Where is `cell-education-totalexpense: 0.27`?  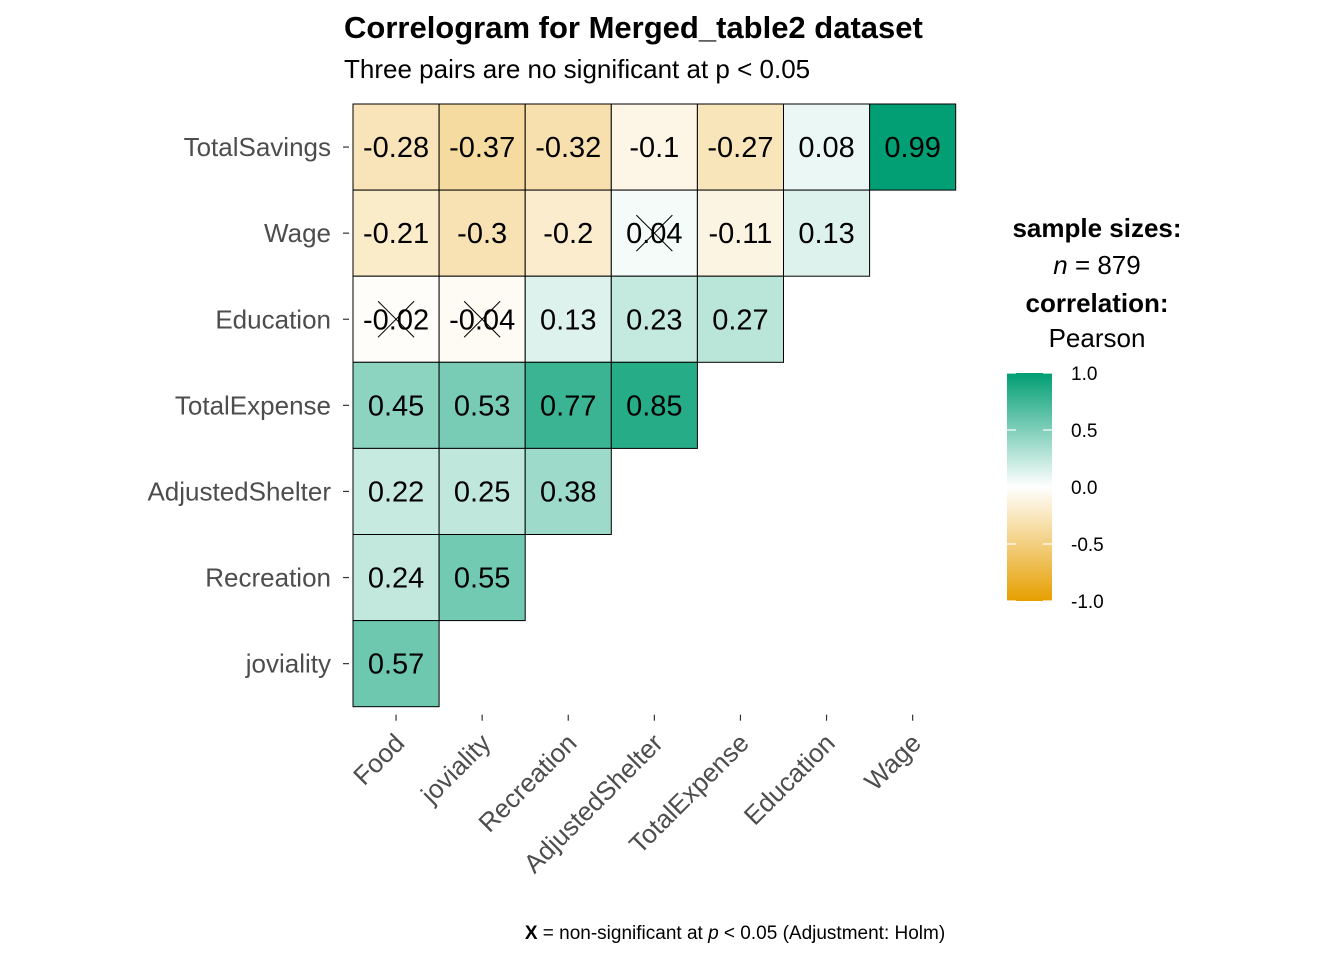
cell-education-totalexpense: 0.27 is located at coordinates (740, 319).